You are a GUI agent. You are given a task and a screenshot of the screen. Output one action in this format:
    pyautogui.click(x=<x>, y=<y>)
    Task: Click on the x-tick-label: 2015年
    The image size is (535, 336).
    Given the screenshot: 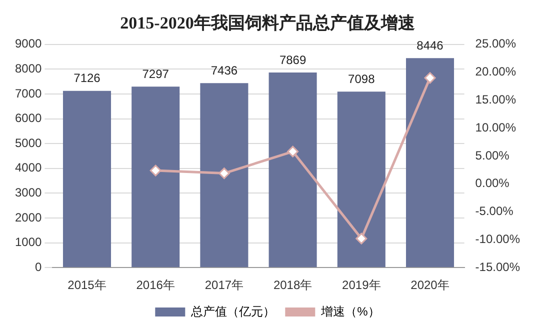 What is the action you would take?
    pyautogui.click(x=87, y=285)
    